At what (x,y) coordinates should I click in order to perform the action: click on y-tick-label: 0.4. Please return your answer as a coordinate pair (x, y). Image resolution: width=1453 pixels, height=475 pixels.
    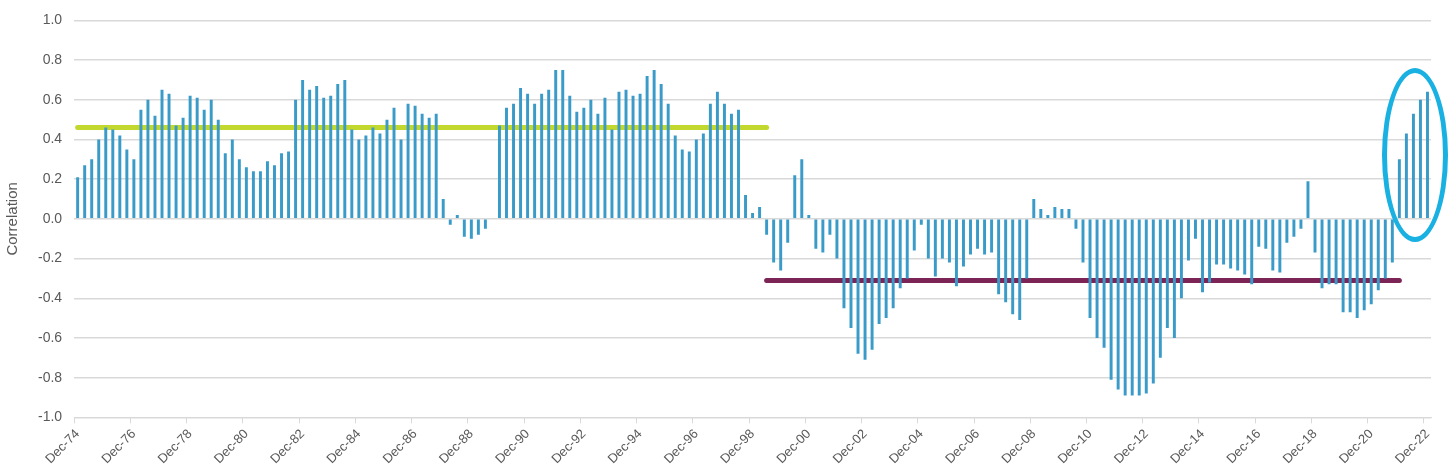
    Looking at the image, I should click on (52, 138).